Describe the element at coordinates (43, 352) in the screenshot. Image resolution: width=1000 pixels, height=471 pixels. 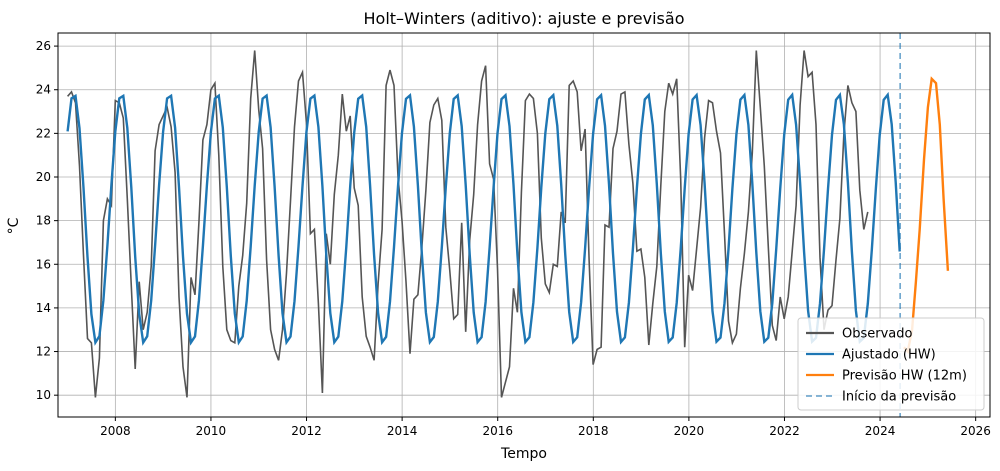
I see `y-tick-label: 12` at that location.